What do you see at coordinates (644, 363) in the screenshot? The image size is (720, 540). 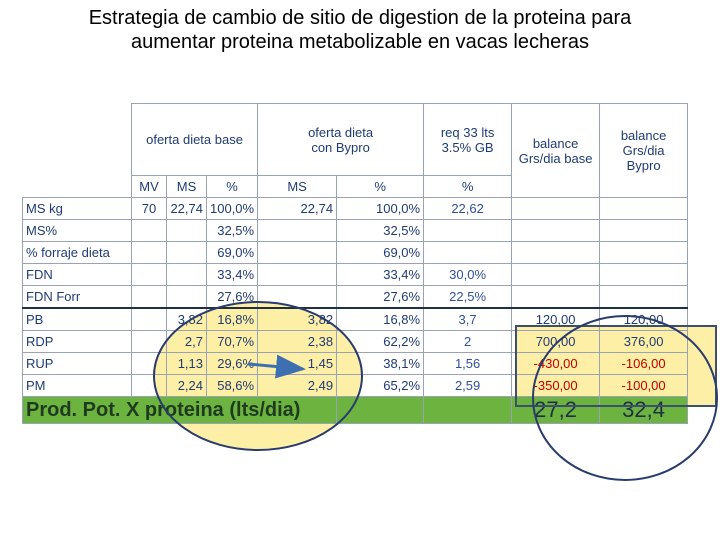 I see `cell-bal2: -106,00` at bounding box center [644, 363].